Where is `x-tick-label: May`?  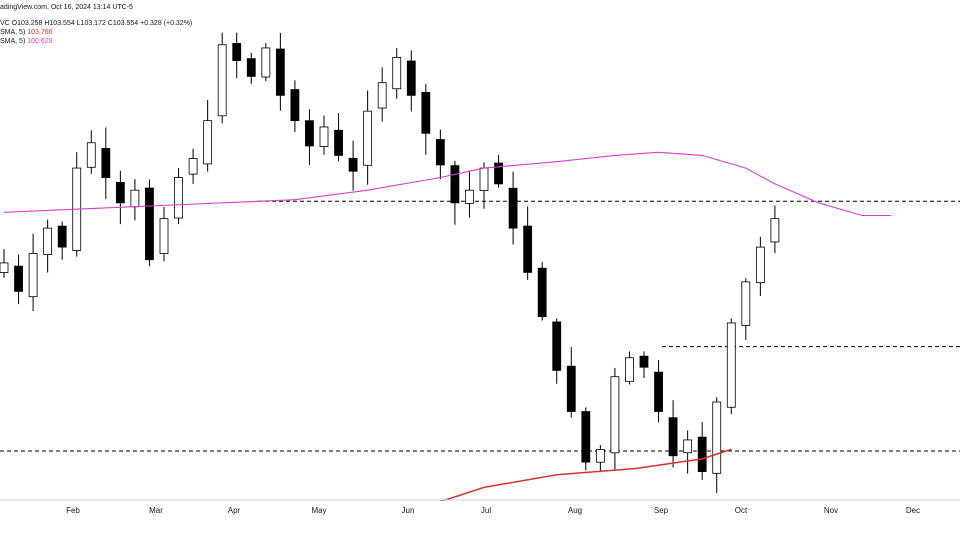
x-tick-label: May is located at coordinates (318, 510).